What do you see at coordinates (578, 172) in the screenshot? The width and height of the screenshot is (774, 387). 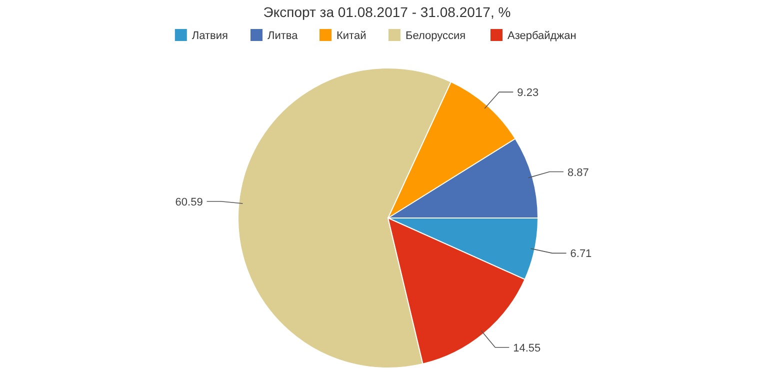 I see `data-label: 8.87` at bounding box center [578, 172].